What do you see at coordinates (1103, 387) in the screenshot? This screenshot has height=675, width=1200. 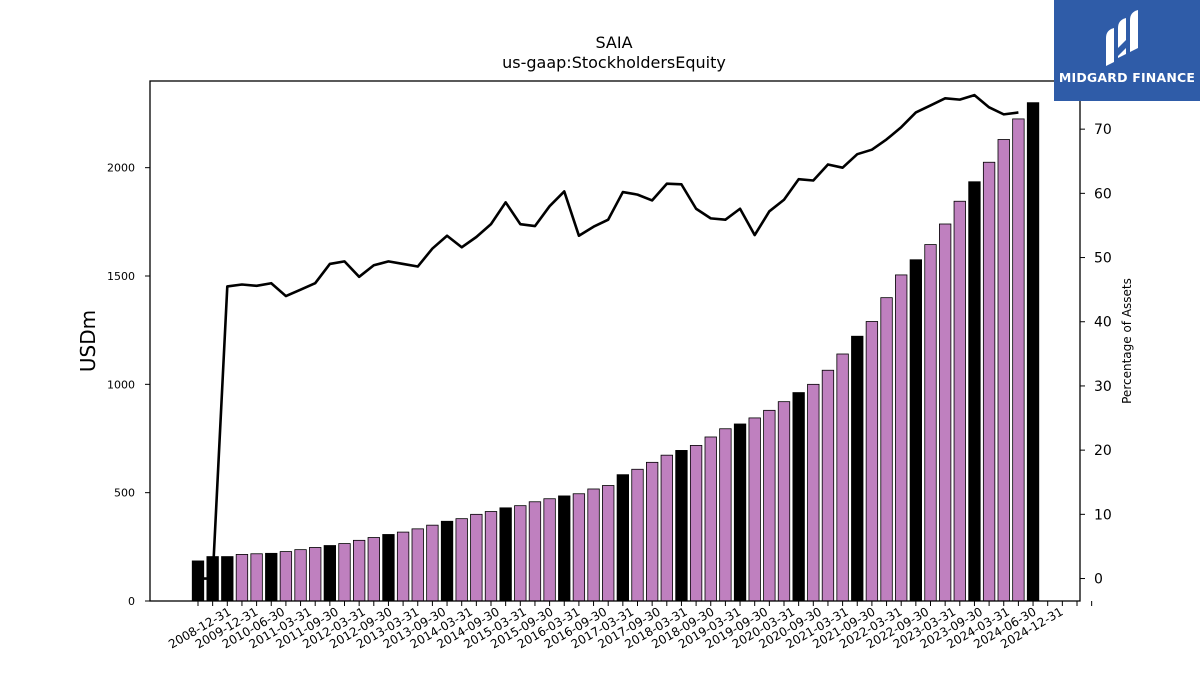 I see `y2-tick-label: 30` at bounding box center [1103, 387].